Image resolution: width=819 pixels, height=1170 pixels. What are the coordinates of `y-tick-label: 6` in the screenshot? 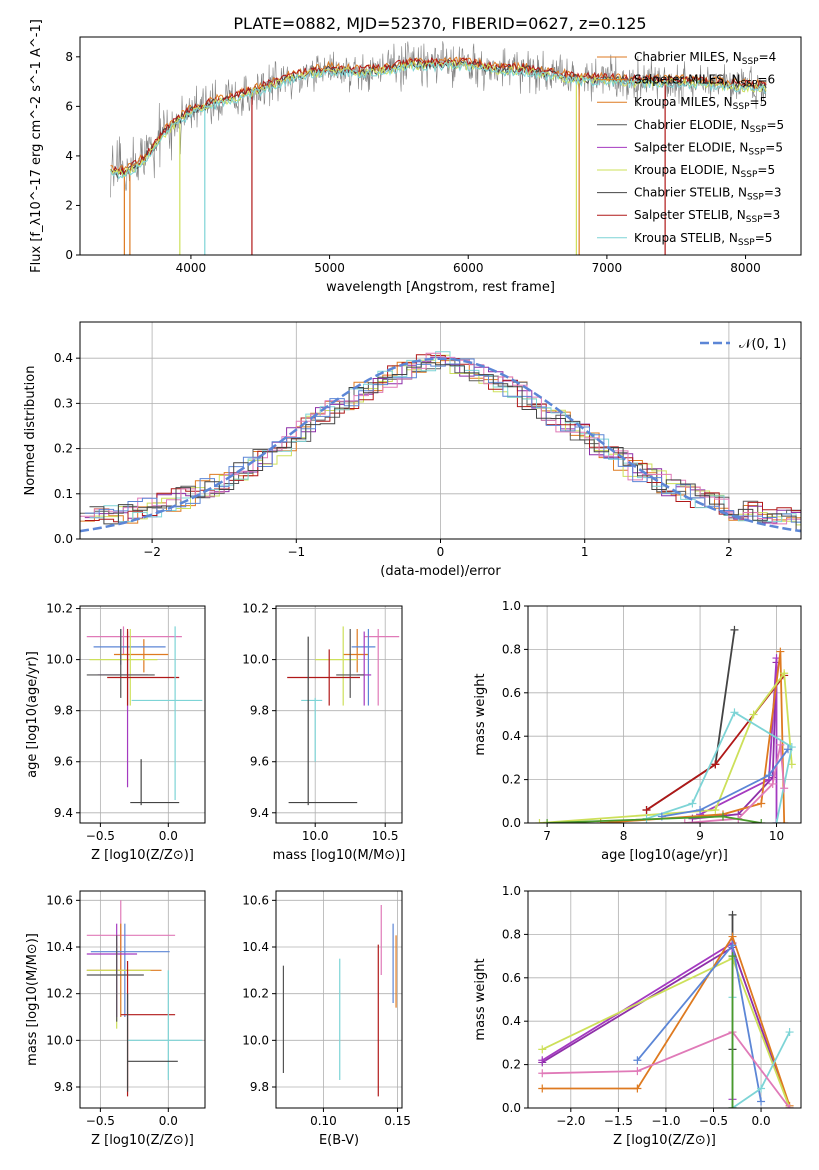 It's located at (69, 106).